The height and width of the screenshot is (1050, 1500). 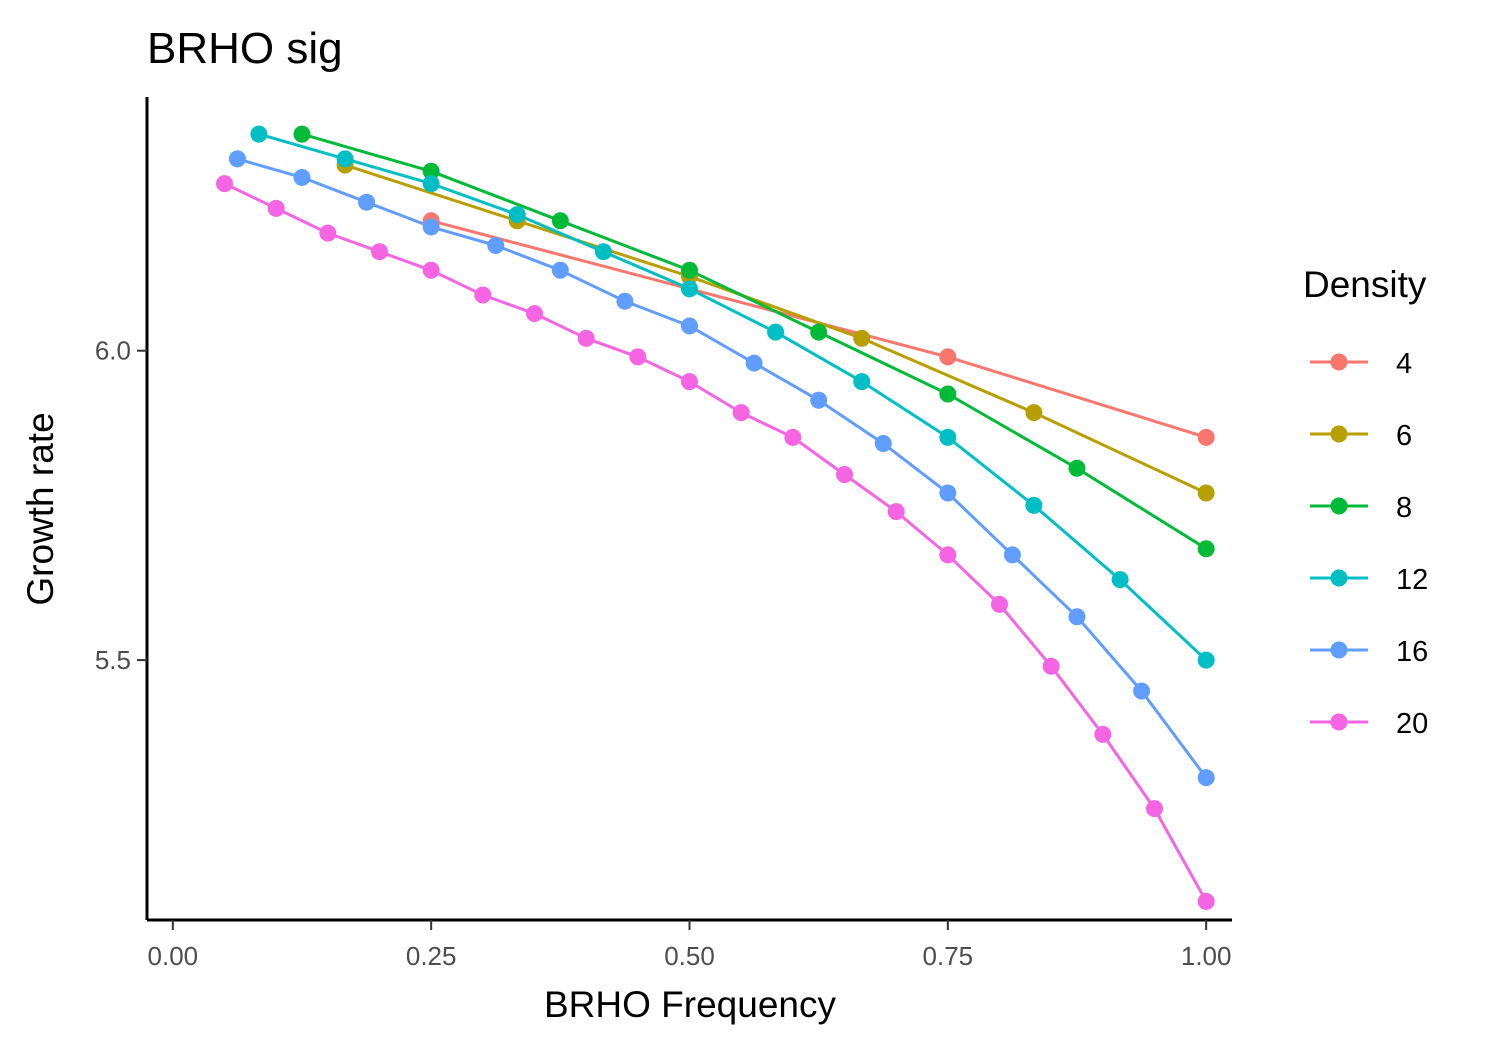 I want to click on legend-label-6: 6, so click(x=1404, y=436).